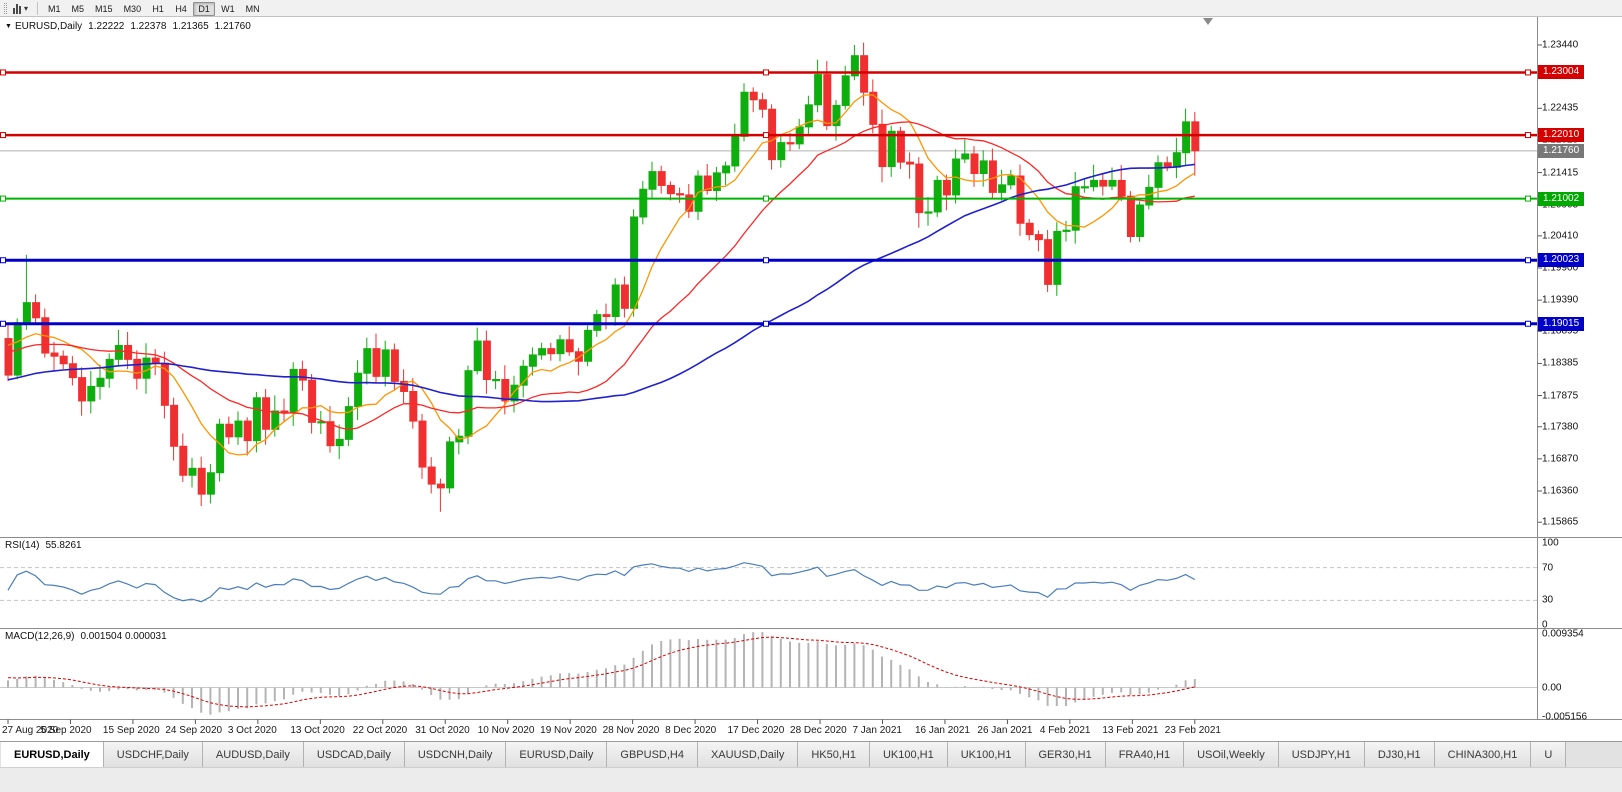  What do you see at coordinates (1065, 754) in the screenshot?
I see `chart-tab-ger30-h1: GER30,H1` at bounding box center [1065, 754].